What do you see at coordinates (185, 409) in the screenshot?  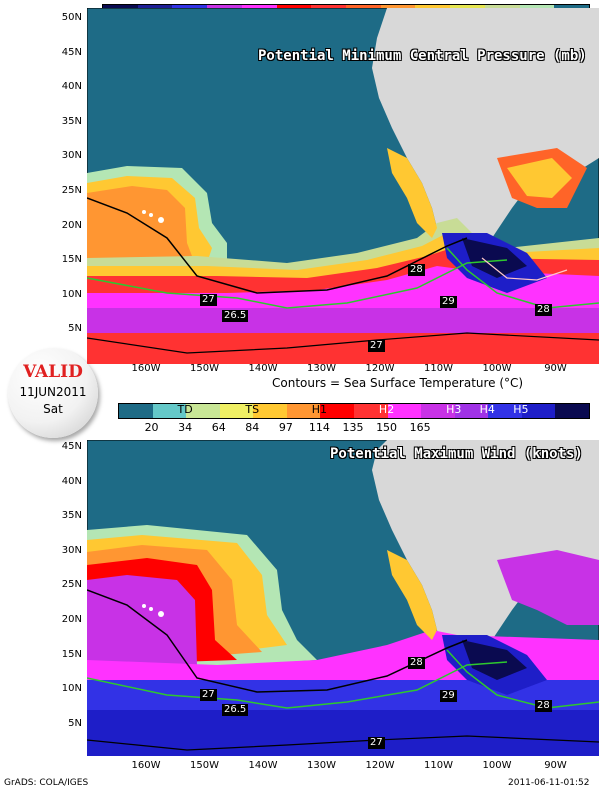 I see `colorbar-category: TD` at bounding box center [185, 409].